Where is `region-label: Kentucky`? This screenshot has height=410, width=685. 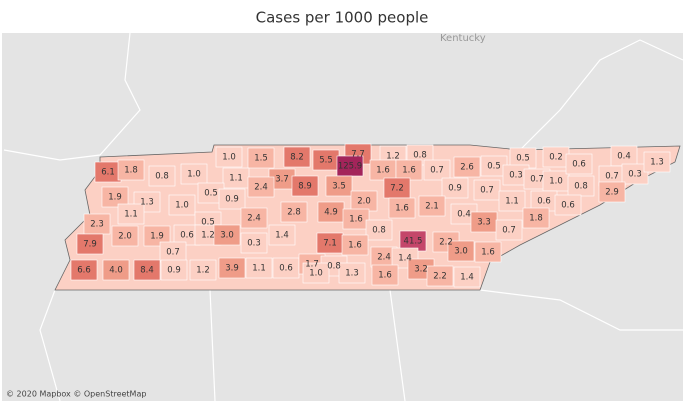
region-label: Kentucky is located at coordinates (463, 38).